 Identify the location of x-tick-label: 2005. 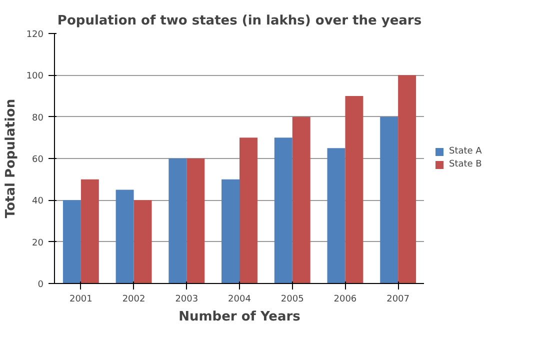
(292, 299).